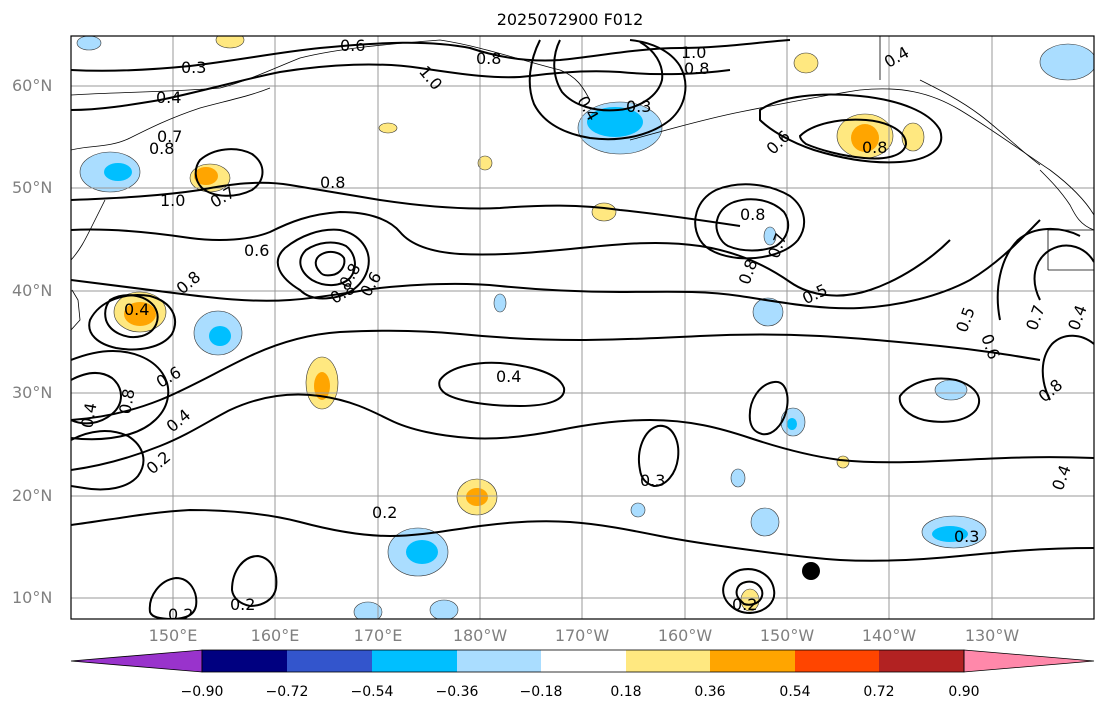 The height and width of the screenshot is (712, 1105). I want to click on lon-label: 150°W, so click(787, 635).